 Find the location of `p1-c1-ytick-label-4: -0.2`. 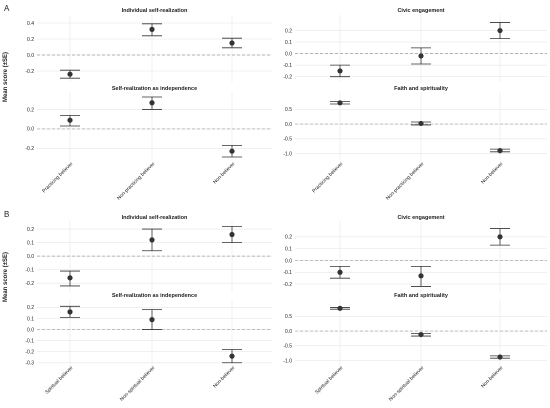

p1-c1-ytick-label-4: -0.2 is located at coordinates (287, 285).